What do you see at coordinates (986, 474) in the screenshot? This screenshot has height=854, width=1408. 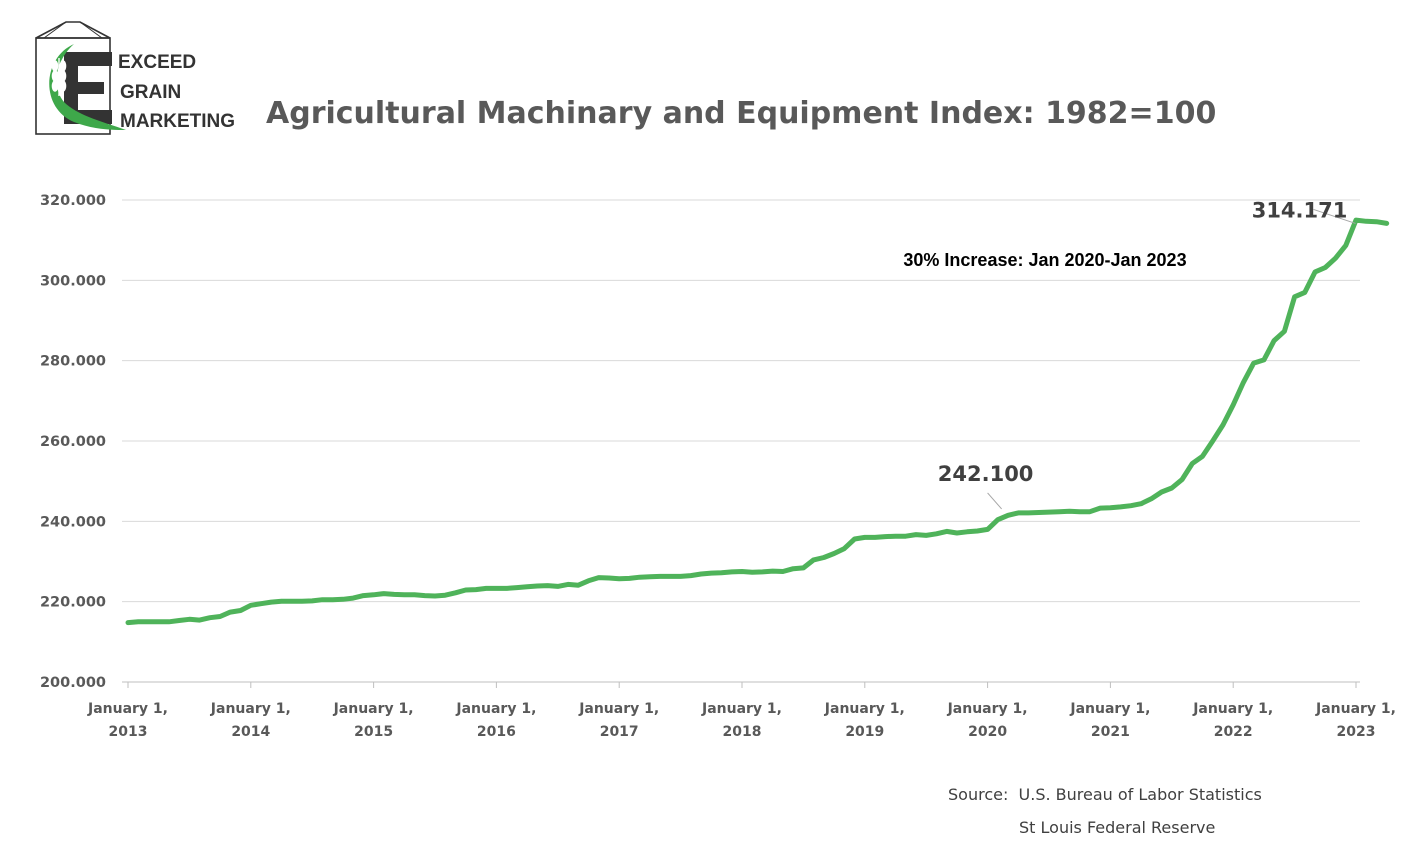 I see `annotation-label: 242.100` at bounding box center [986, 474].